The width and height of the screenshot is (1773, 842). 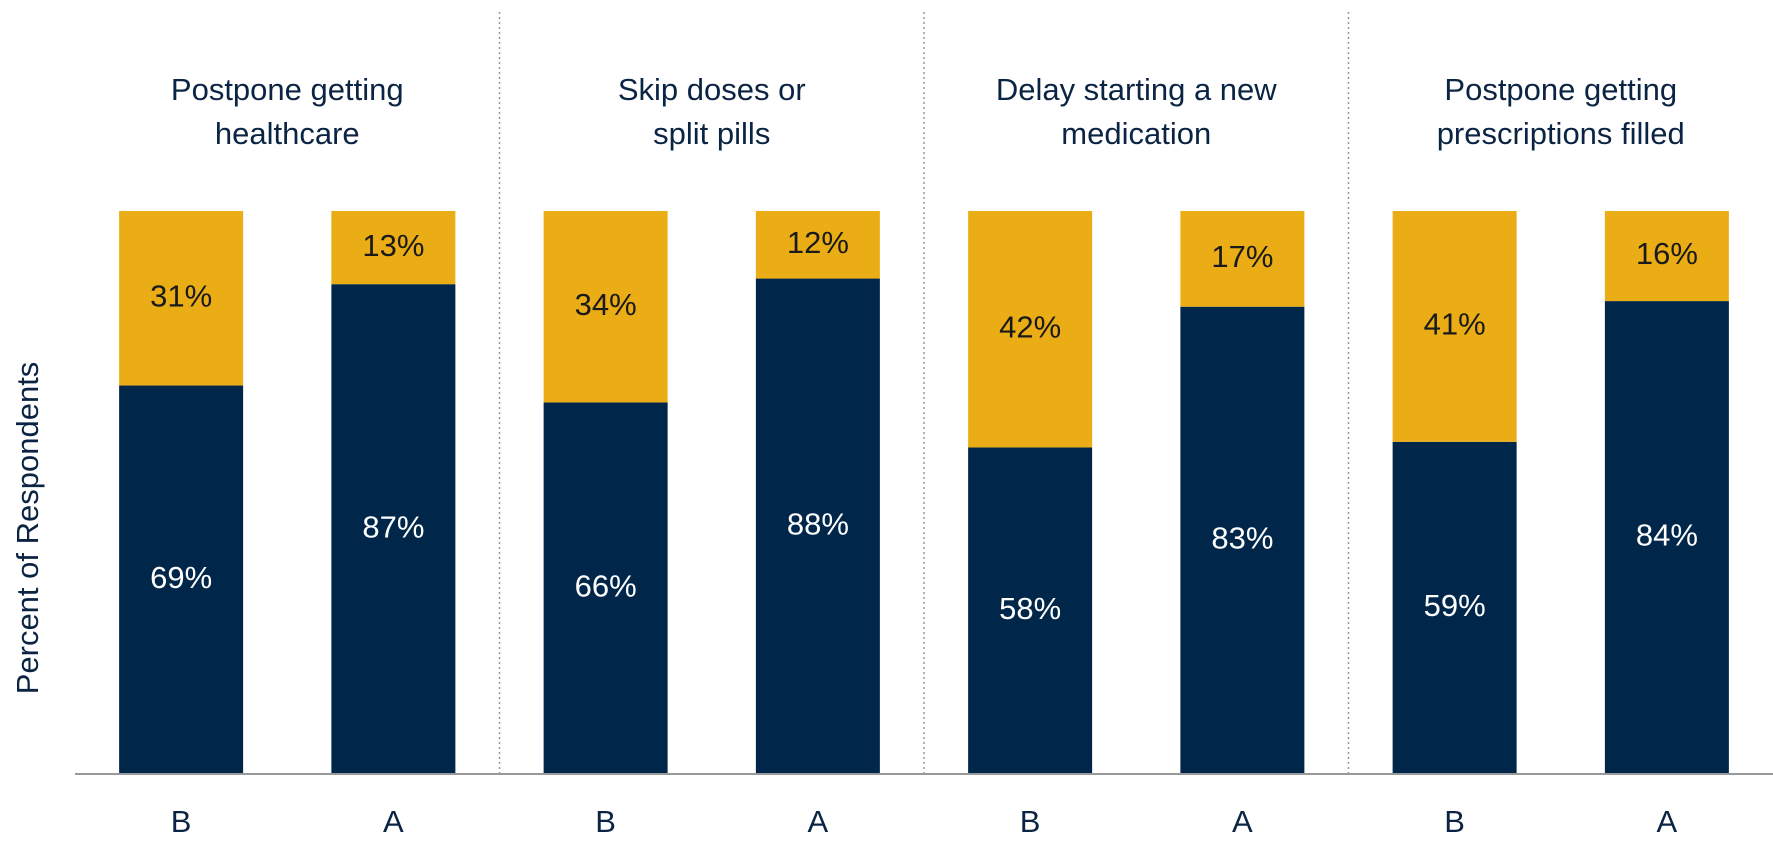 I want to click on value-label: 41%, so click(x=1455, y=324).